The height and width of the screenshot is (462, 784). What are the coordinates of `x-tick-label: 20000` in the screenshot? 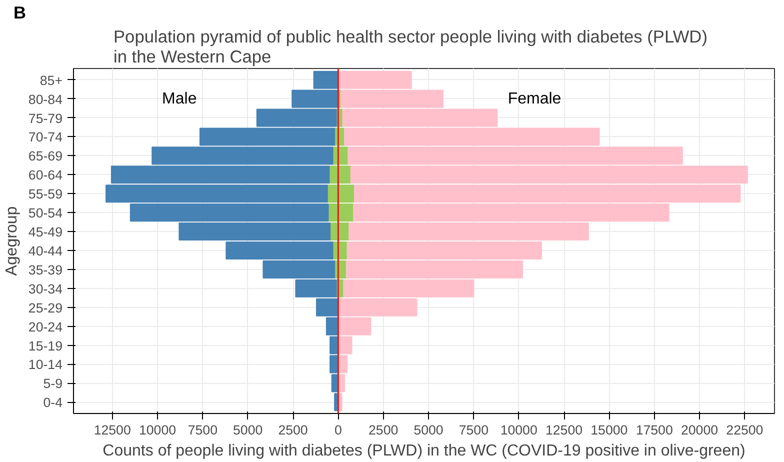 It's located at (699, 430).